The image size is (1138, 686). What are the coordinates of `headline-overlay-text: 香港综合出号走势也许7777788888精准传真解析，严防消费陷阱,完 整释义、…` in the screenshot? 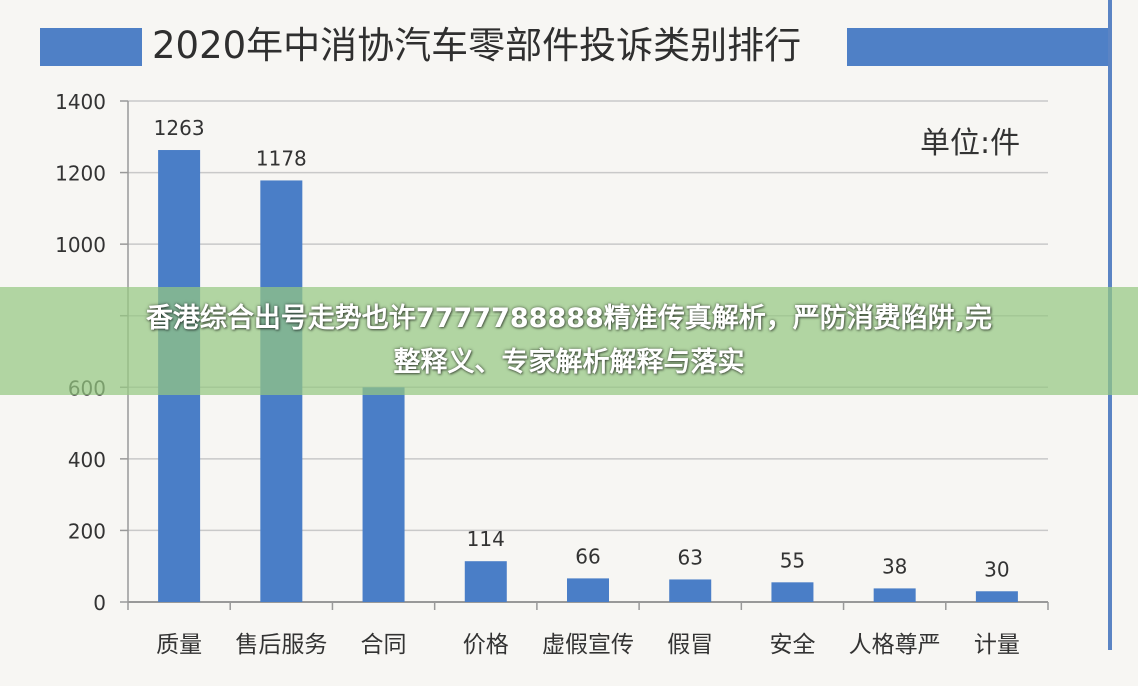 It's located at (569, 341).